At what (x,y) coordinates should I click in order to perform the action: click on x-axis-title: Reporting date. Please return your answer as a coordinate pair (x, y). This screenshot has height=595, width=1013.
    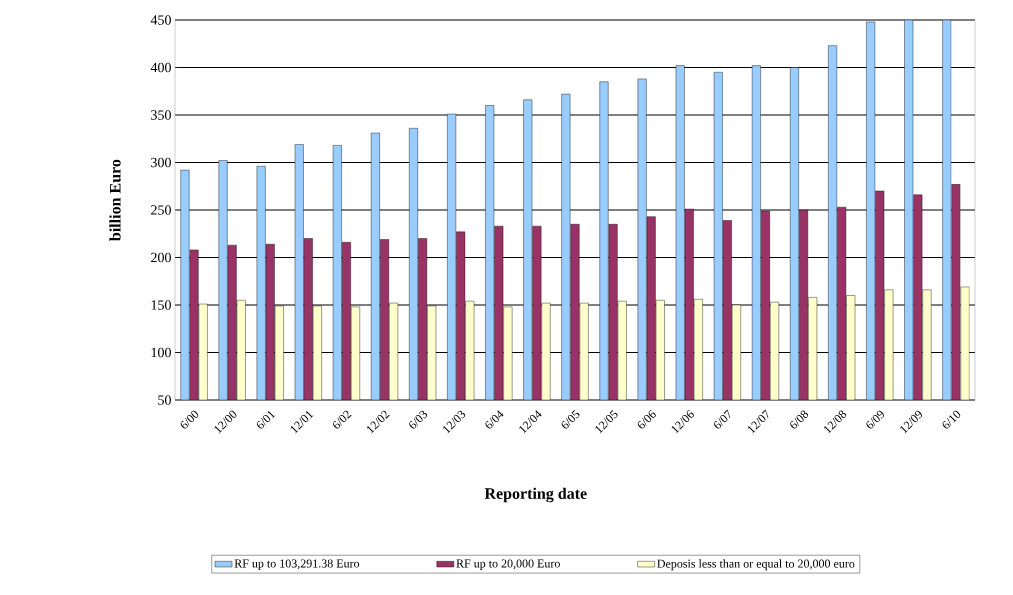
    Looking at the image, I should click on (535, 495).